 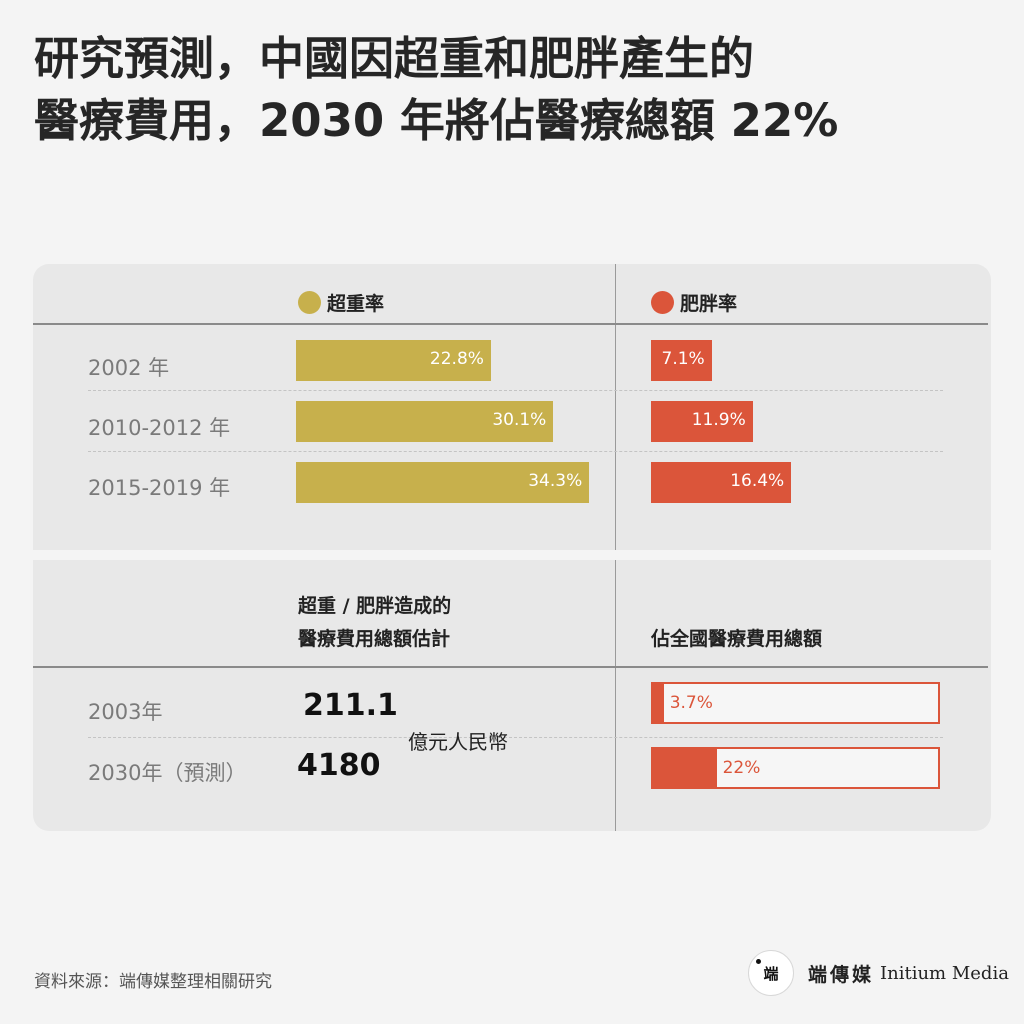 What do you see at coordinates (374, 623) in the screenshot?
I see `cost-header: 超重 / 肥胖造成的 醫療費用總額估計` at bounding box center [374, 623].